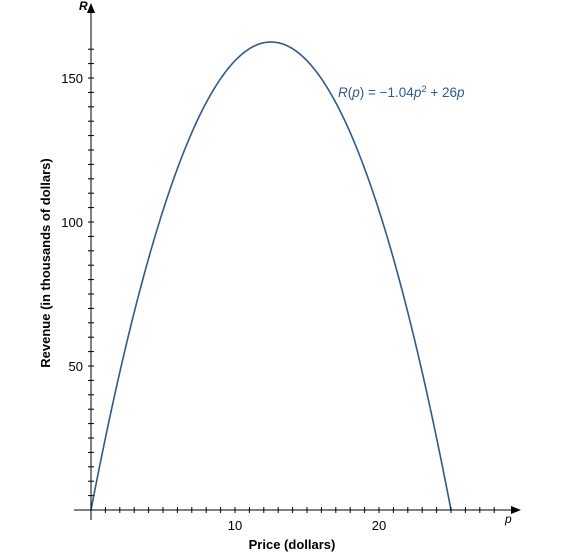  Describe the element at coordinates (460, 92) in the screenshot. I see `curve-label-var2: p` at that location.